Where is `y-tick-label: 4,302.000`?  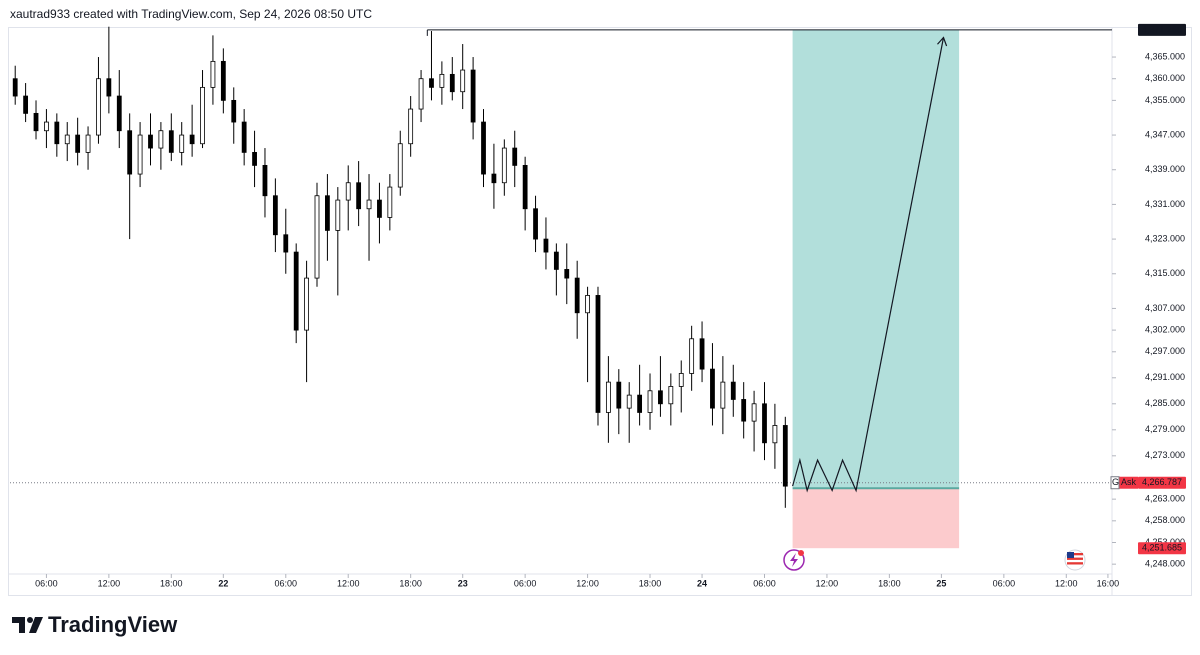
y-tick-label: 4,302.000 is located at coordinates (1165, 329).